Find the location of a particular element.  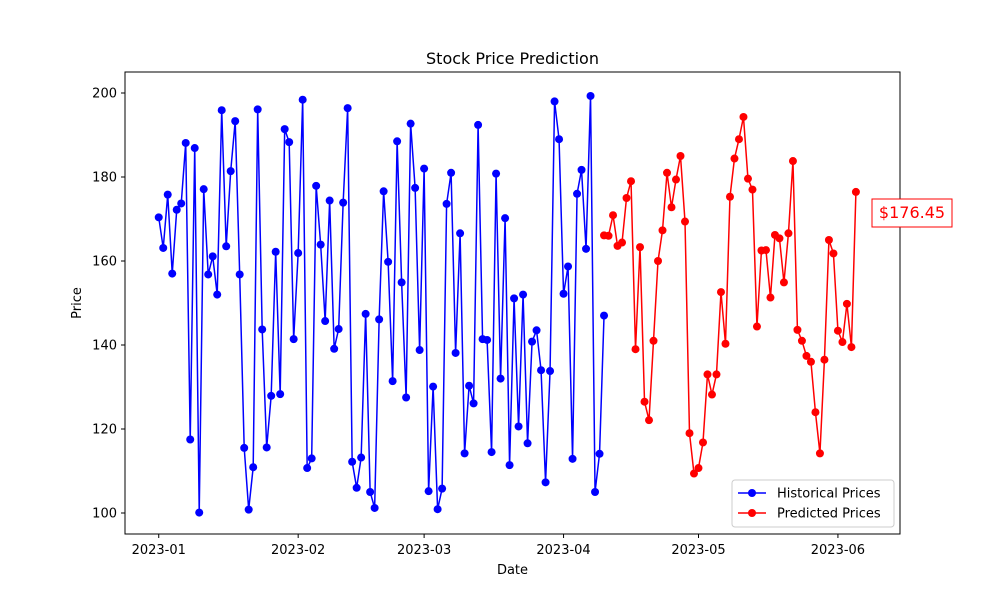

legend: Historical Prices Predicted Prices is located at coordinates (813, 503).